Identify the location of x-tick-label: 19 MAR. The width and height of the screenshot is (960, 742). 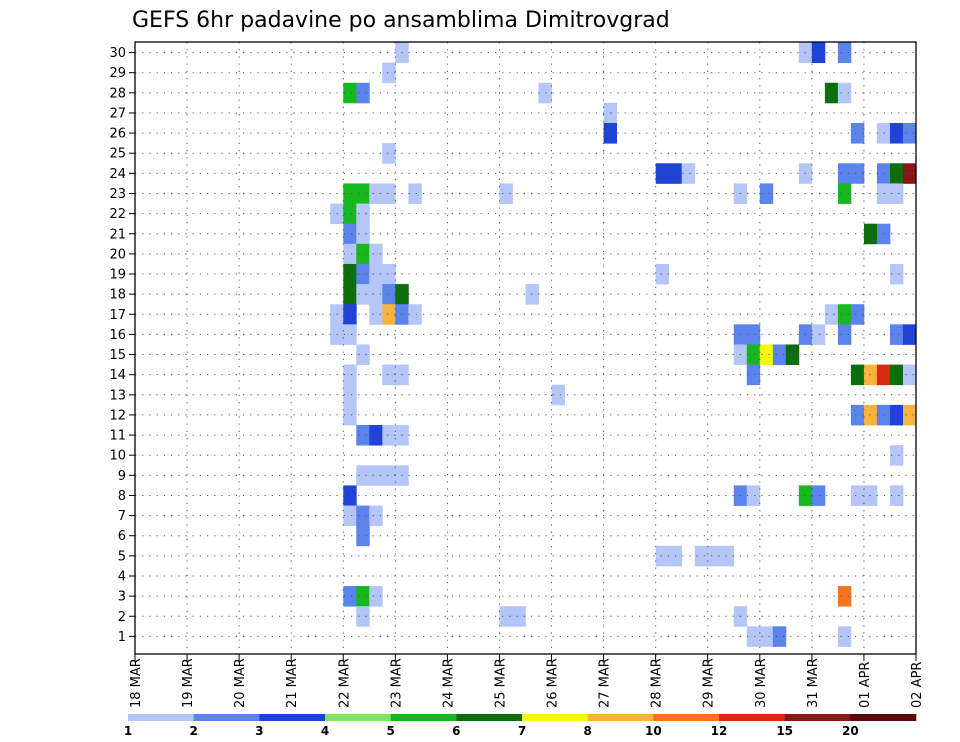
(188, 683).